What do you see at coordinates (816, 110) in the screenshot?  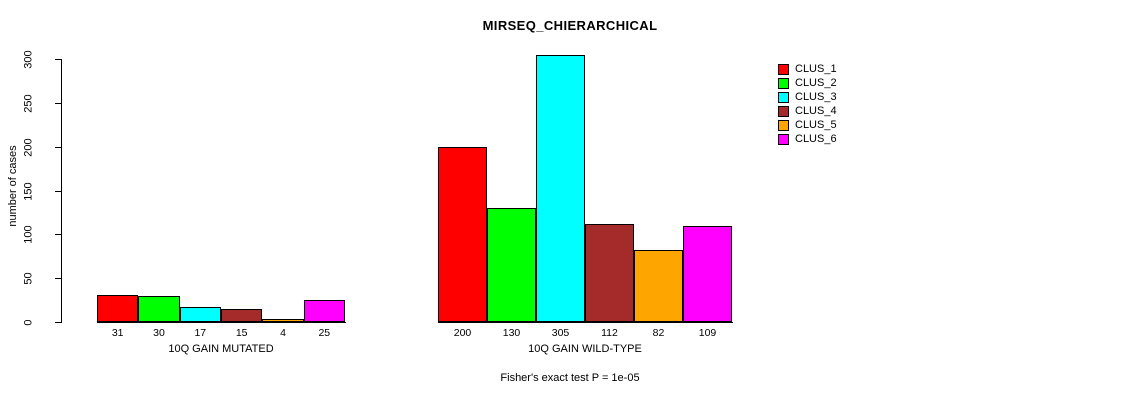 I see `legend-label: CLUS_4` at bounding box center [816, 110].